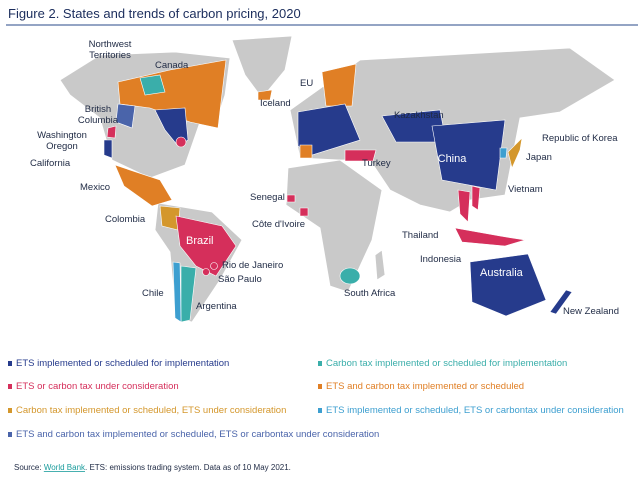 The width and height of the screenshot is (644, 489). I want to click on eu-region, so click(329, 129).